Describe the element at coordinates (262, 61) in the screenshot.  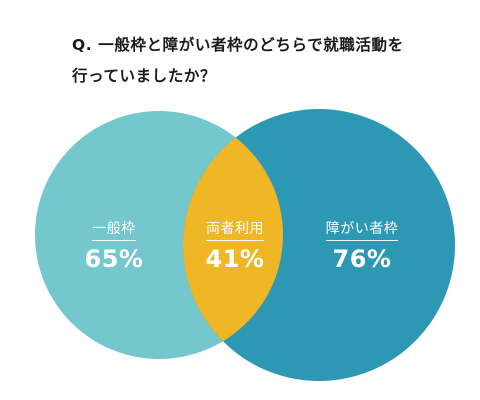
I see `question-text: Q. 一般枠と障がい者枠のどちらで就職活動を 行っていましたか？` at that location.